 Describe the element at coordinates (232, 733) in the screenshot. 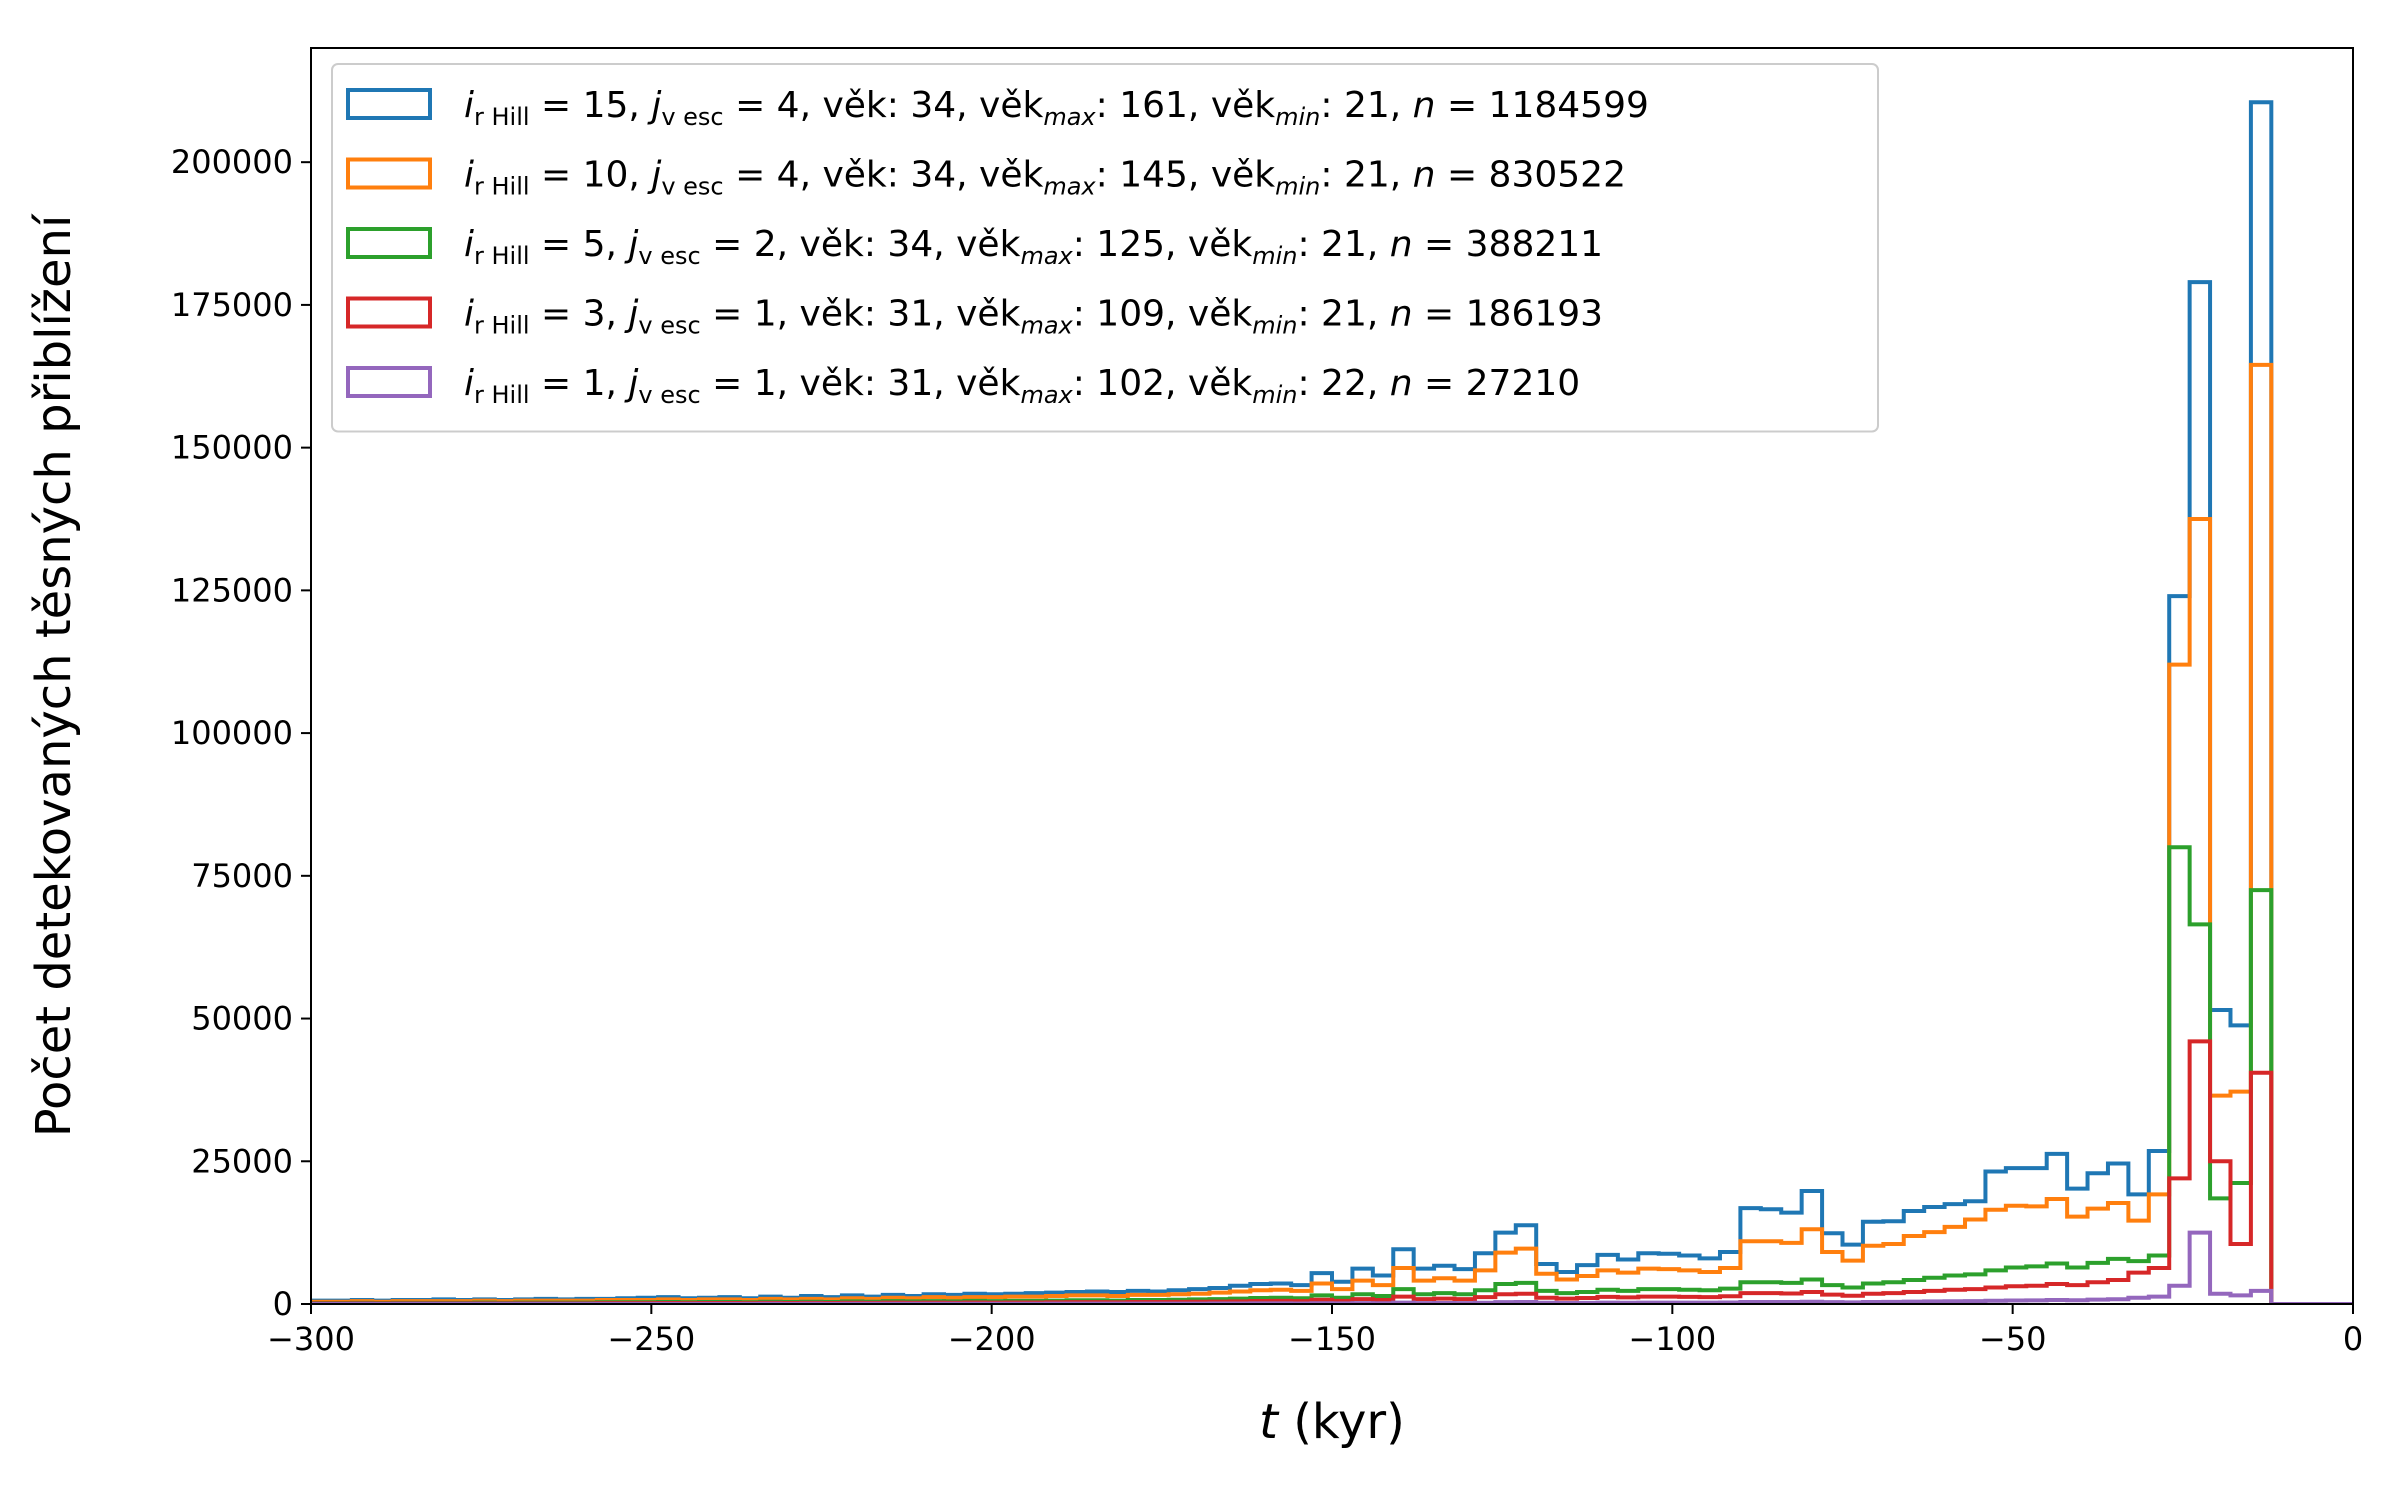

I see `y-tick-label: 100000` at that location.